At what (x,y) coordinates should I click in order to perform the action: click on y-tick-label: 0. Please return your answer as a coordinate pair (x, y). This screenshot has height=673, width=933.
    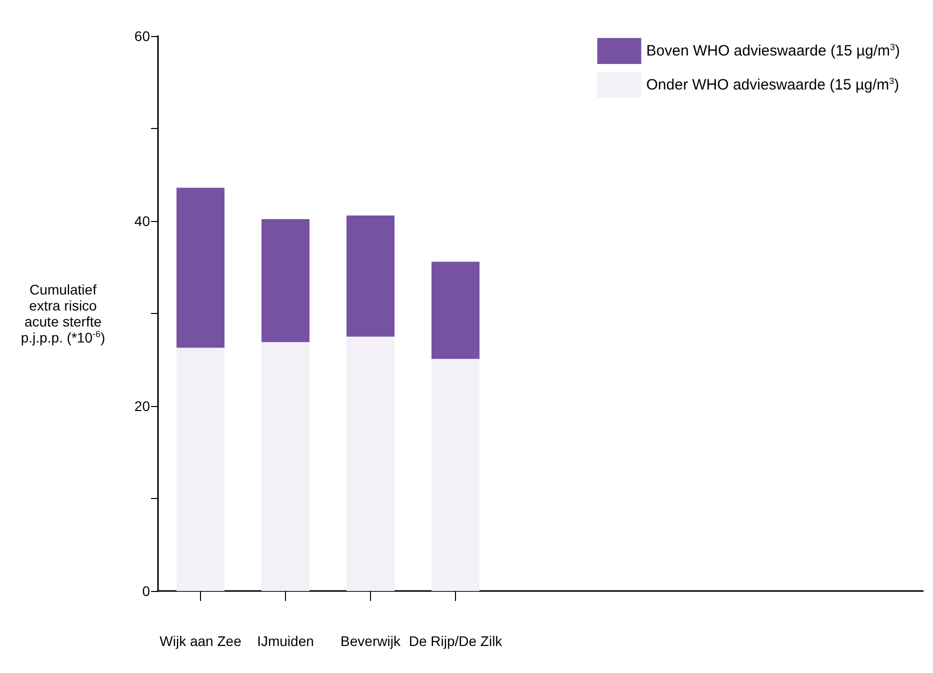
    Looking at the image, I should click on (146, 591).